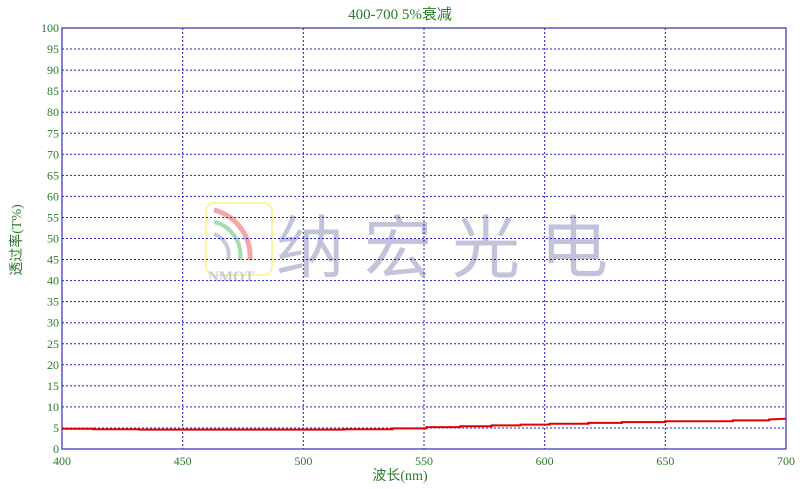 The image size is (800, 489). I want to click on x-tick-label: 650, so click(665, 461).